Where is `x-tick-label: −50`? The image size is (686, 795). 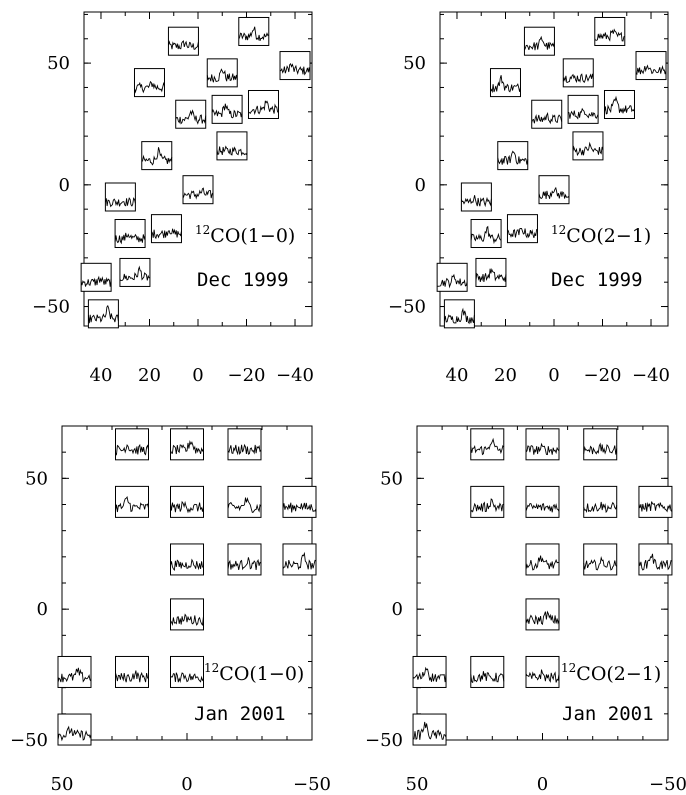
x-tick-label: −50 is located at coordinates (667, 784).